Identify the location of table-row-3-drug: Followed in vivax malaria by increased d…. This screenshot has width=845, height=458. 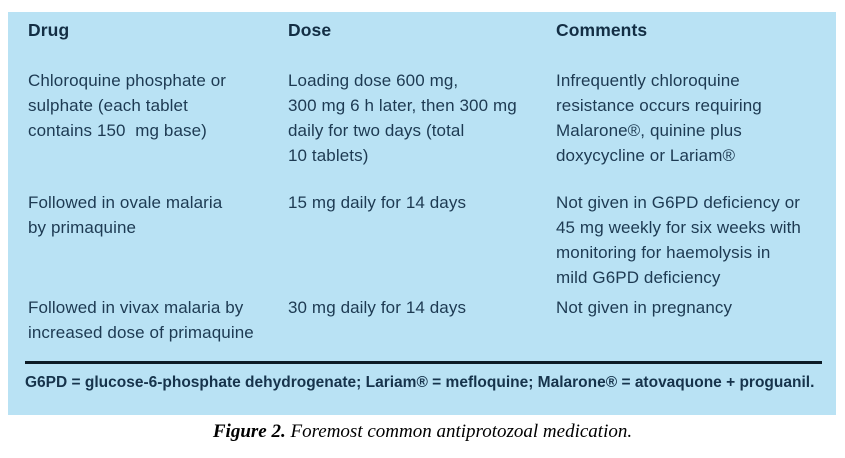
(141, 320).